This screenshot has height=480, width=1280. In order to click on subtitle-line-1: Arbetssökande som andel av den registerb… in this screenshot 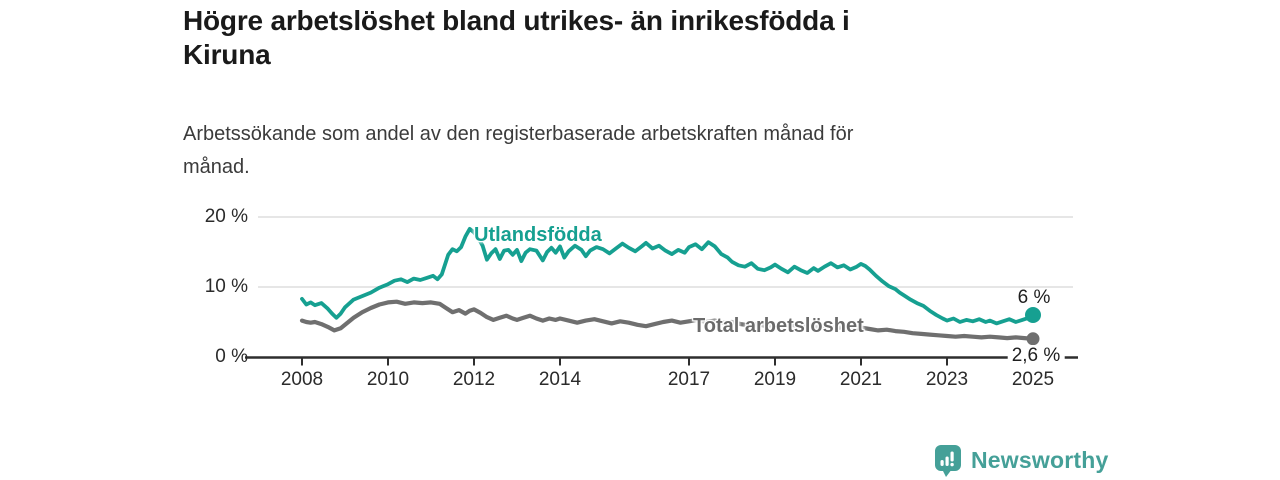, I will do `click(518, 134)`.